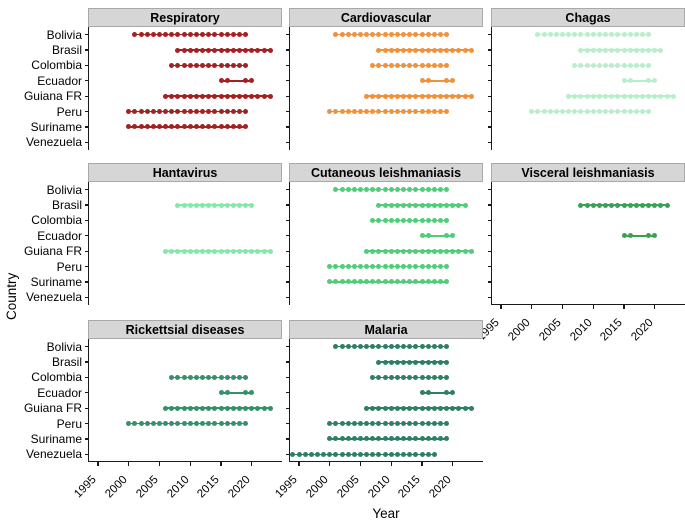 The height and width of the screenshot is (526, 685). Describe the element at coordinates (287, 487) in the screenshot. I see `x-tick-label: 1995` at that location.